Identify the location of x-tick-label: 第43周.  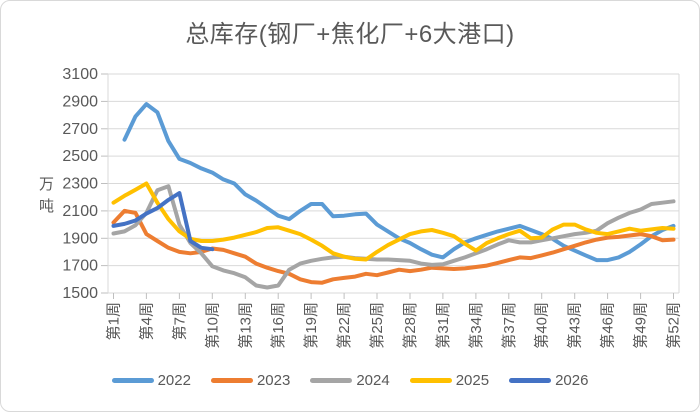
(575, 325).